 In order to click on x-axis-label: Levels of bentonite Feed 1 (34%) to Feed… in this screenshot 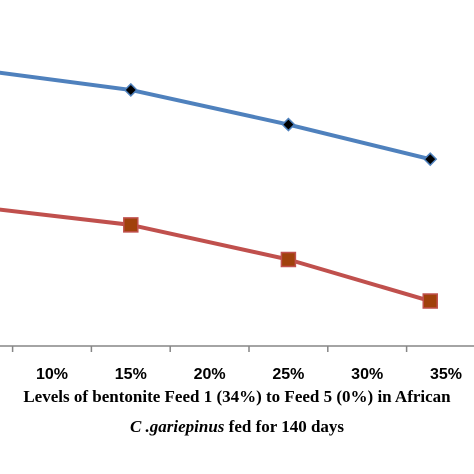, I will do `click(237, 396)`.